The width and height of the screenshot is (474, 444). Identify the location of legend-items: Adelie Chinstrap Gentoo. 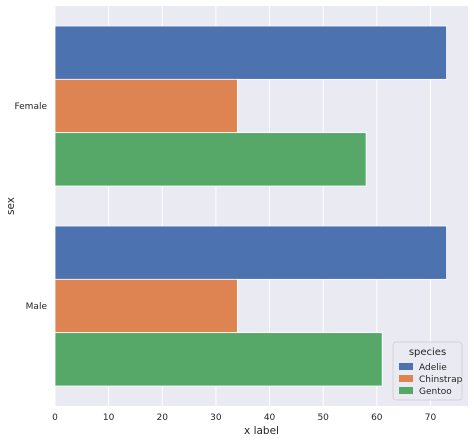
(431, 380).